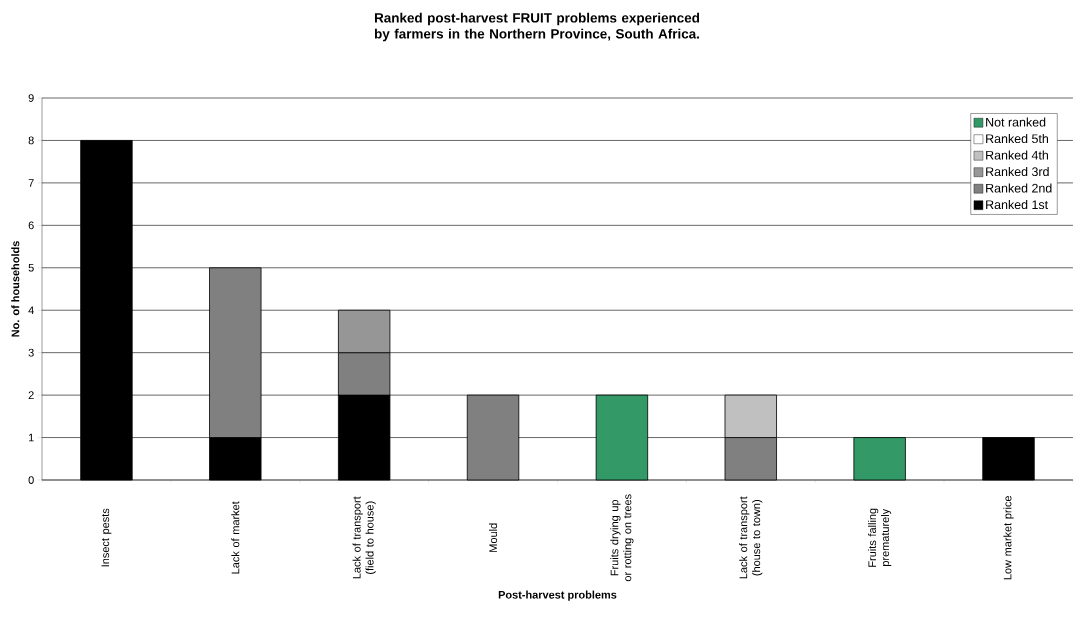  Describe the element at coordinates (1008, 537) in the screenshot. I see `x-tick-label: Low market price` at that location.